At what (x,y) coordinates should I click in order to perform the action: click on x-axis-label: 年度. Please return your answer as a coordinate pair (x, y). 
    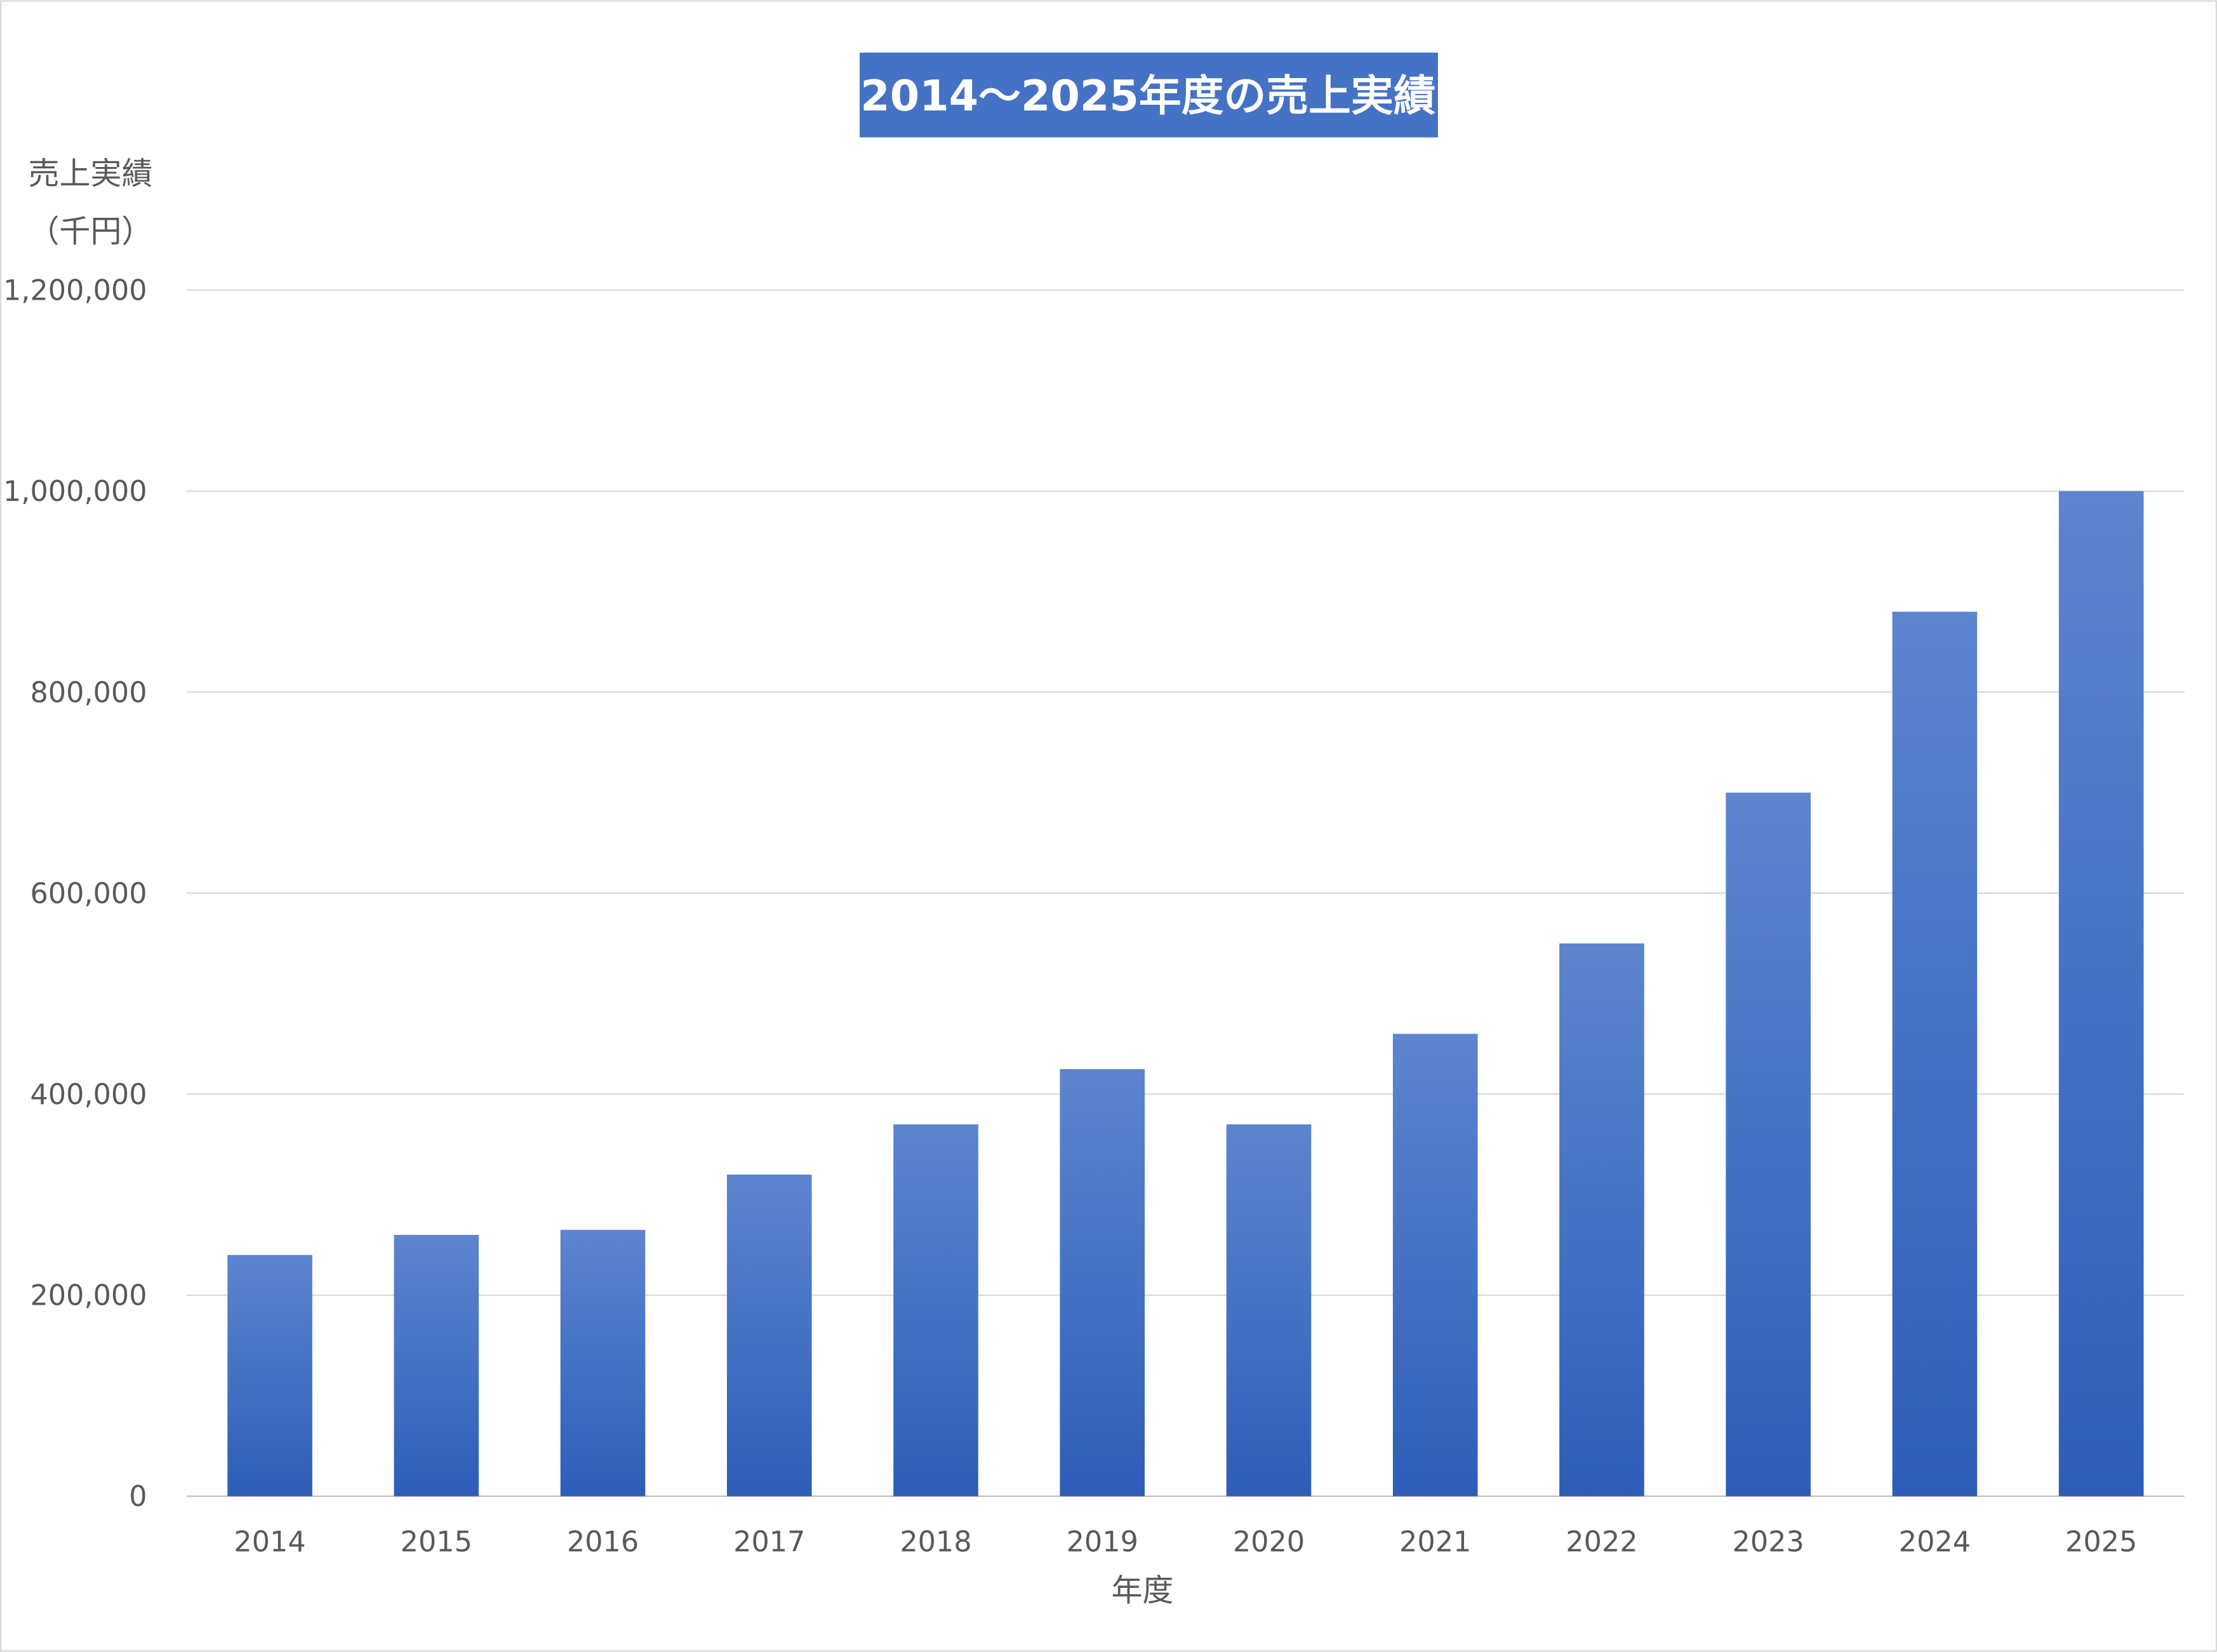
    Looking at the image, I should click on (1142, 1590).